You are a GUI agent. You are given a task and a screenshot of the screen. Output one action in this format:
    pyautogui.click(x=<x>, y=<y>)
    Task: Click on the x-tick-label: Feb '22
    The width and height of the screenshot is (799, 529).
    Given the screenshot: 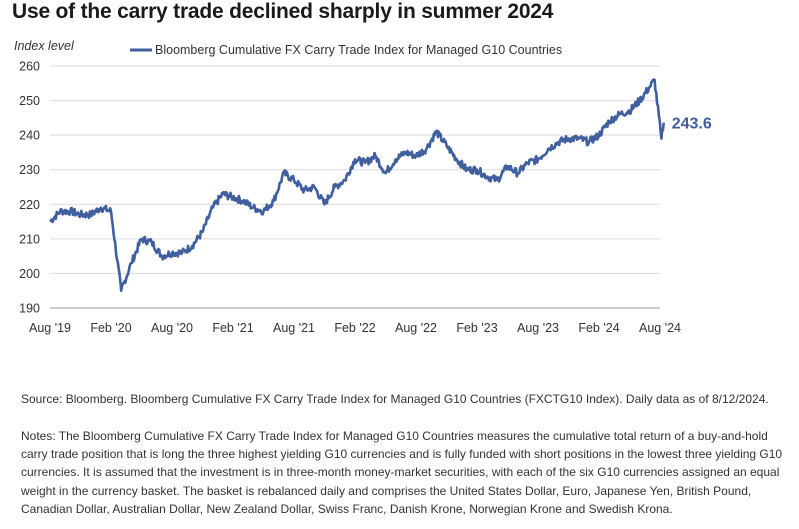 What is the action you would take?
    pyautogui.click(x=354, y=328)
    